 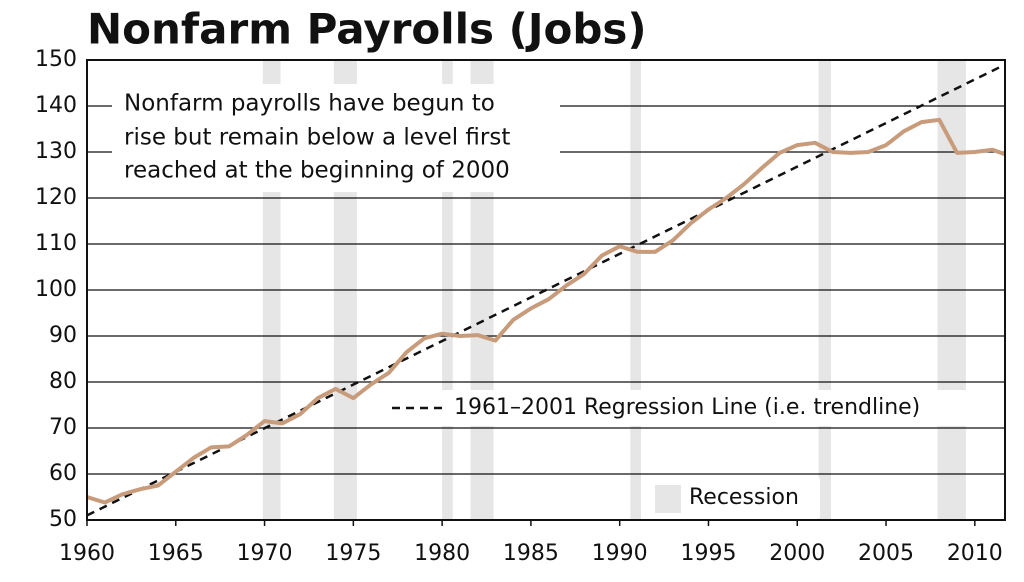 I want to click on x-tick-label: 1970, so click(x=265, y=553).